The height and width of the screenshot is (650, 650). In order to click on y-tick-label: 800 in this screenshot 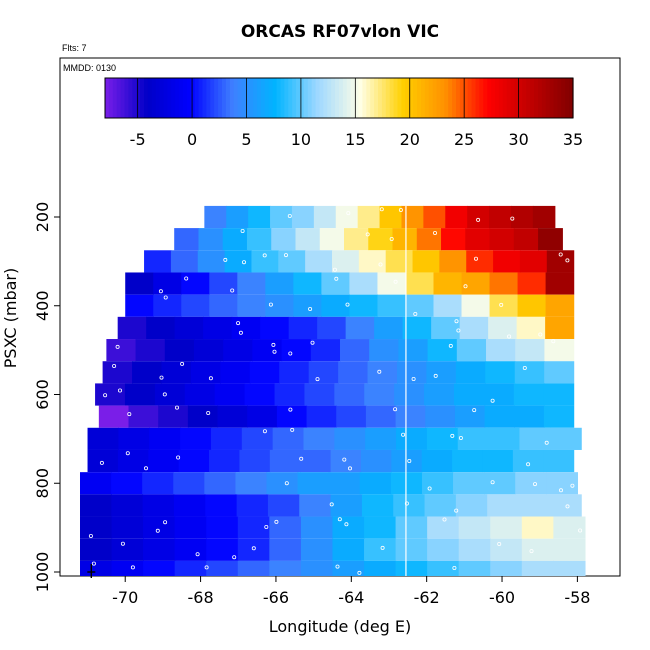, I will do `click(42, 483)`.